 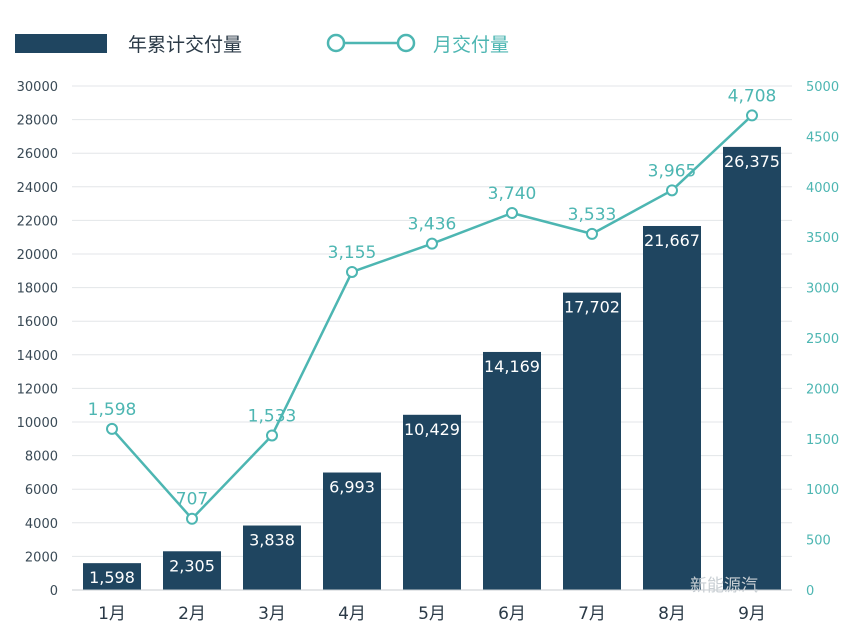 I want to click on x-tick-label: 1月, so click(x=112, y=614).